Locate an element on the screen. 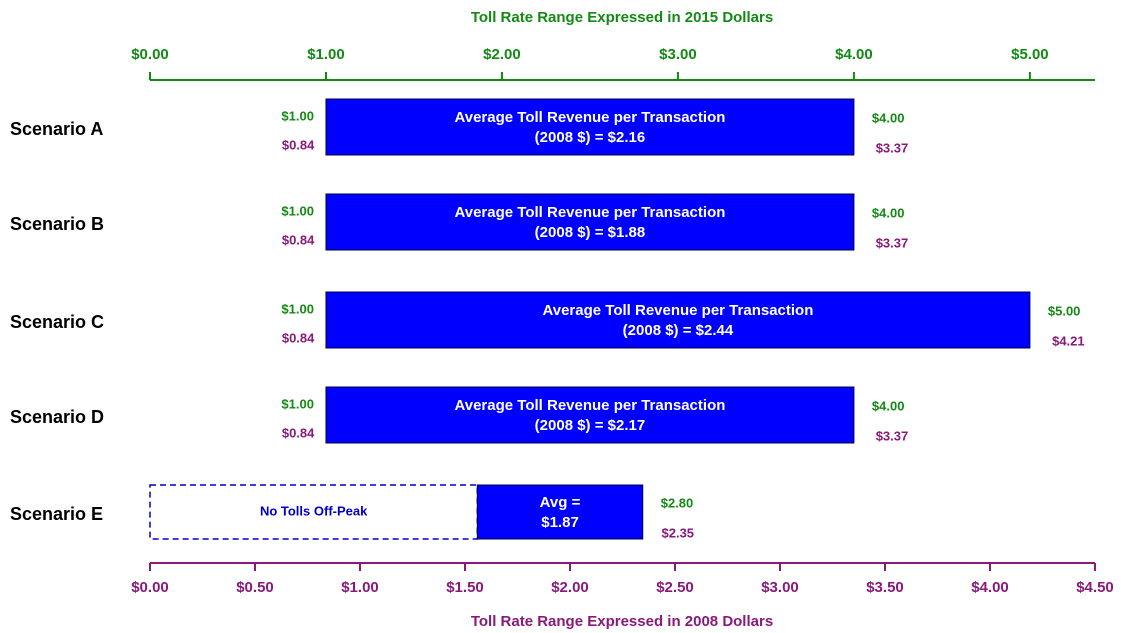 Image resolution: width=1121 pixels, height=633 pixels. bottom-tick-label: $0.00 is located at coordinates (150, 587).